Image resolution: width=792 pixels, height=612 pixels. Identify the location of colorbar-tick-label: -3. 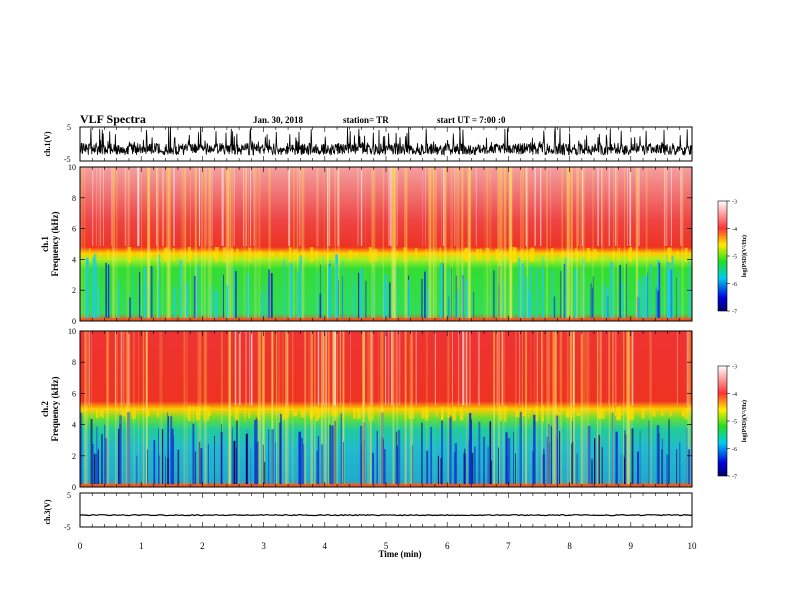
(734, 203).